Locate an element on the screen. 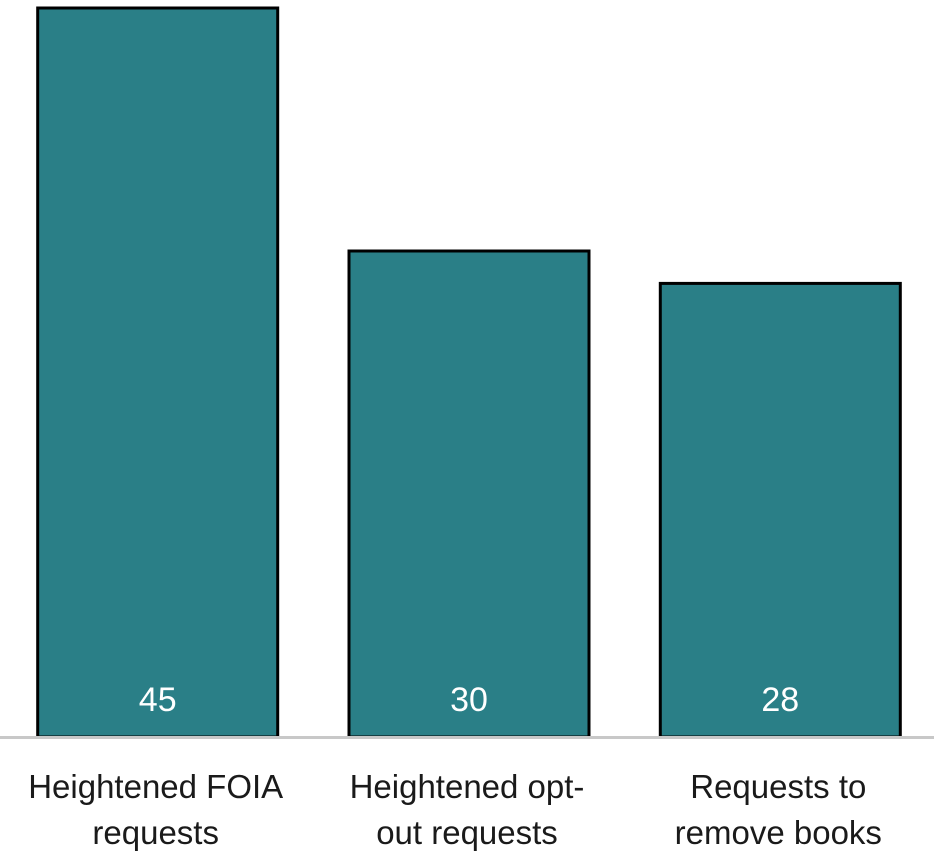 The height and width of the screenshot is (852, 934). category-tick-label: Heightened opt- is located at coordinates (467, 786).